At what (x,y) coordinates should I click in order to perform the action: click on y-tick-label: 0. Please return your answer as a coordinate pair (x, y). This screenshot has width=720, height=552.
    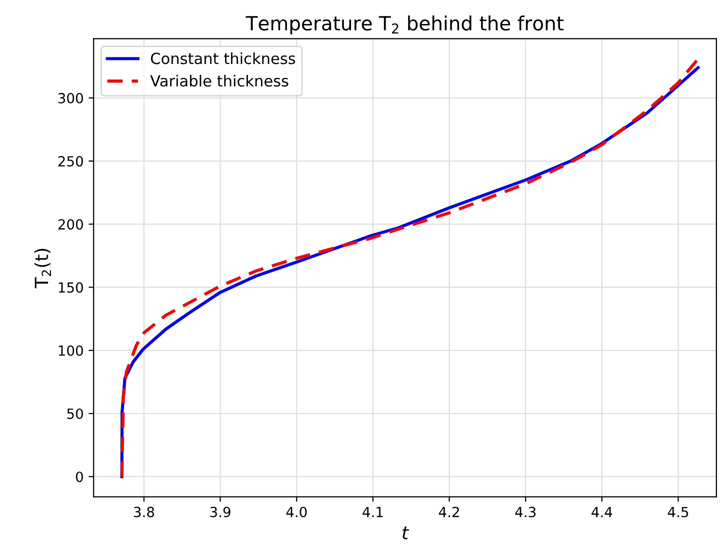
    Looking at the image, I should click on (79, 477).